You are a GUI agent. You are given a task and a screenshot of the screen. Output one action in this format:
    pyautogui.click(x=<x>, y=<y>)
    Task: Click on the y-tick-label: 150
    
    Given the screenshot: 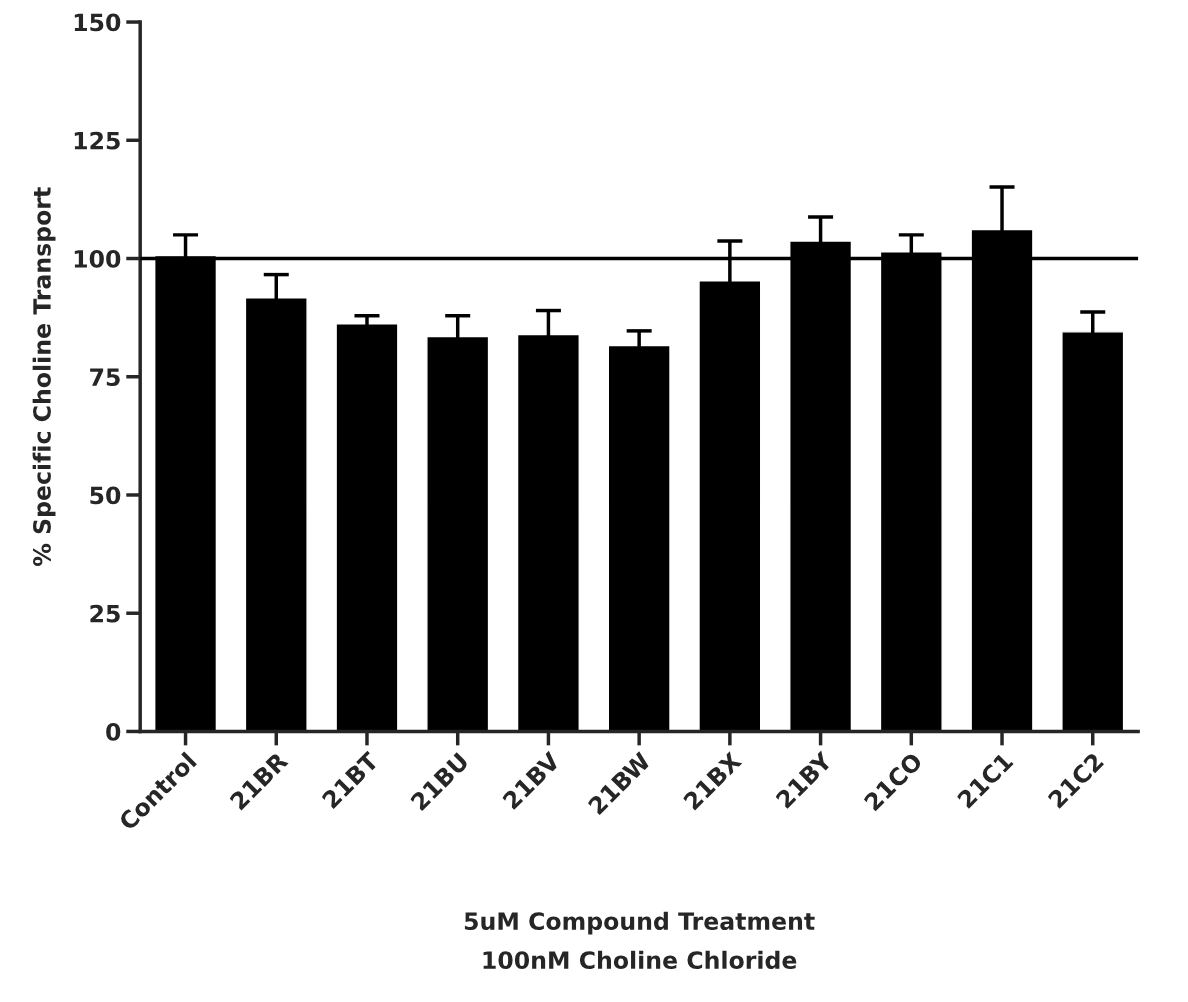 What is the action you would take?
    pyautogui.click(x=97, y=22)
    